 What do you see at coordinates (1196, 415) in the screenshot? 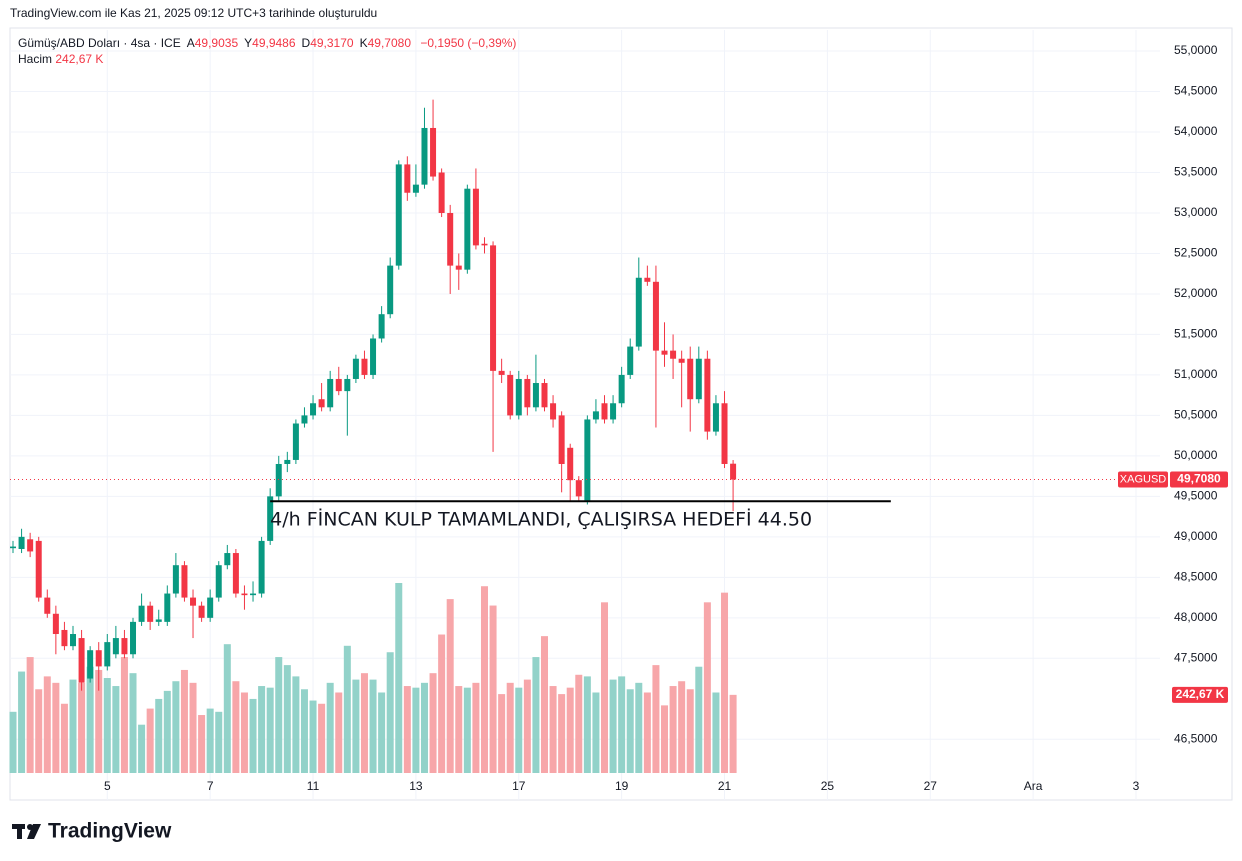
I see `y-tick-label: 50,5000` at bounding box center [1196, 415].